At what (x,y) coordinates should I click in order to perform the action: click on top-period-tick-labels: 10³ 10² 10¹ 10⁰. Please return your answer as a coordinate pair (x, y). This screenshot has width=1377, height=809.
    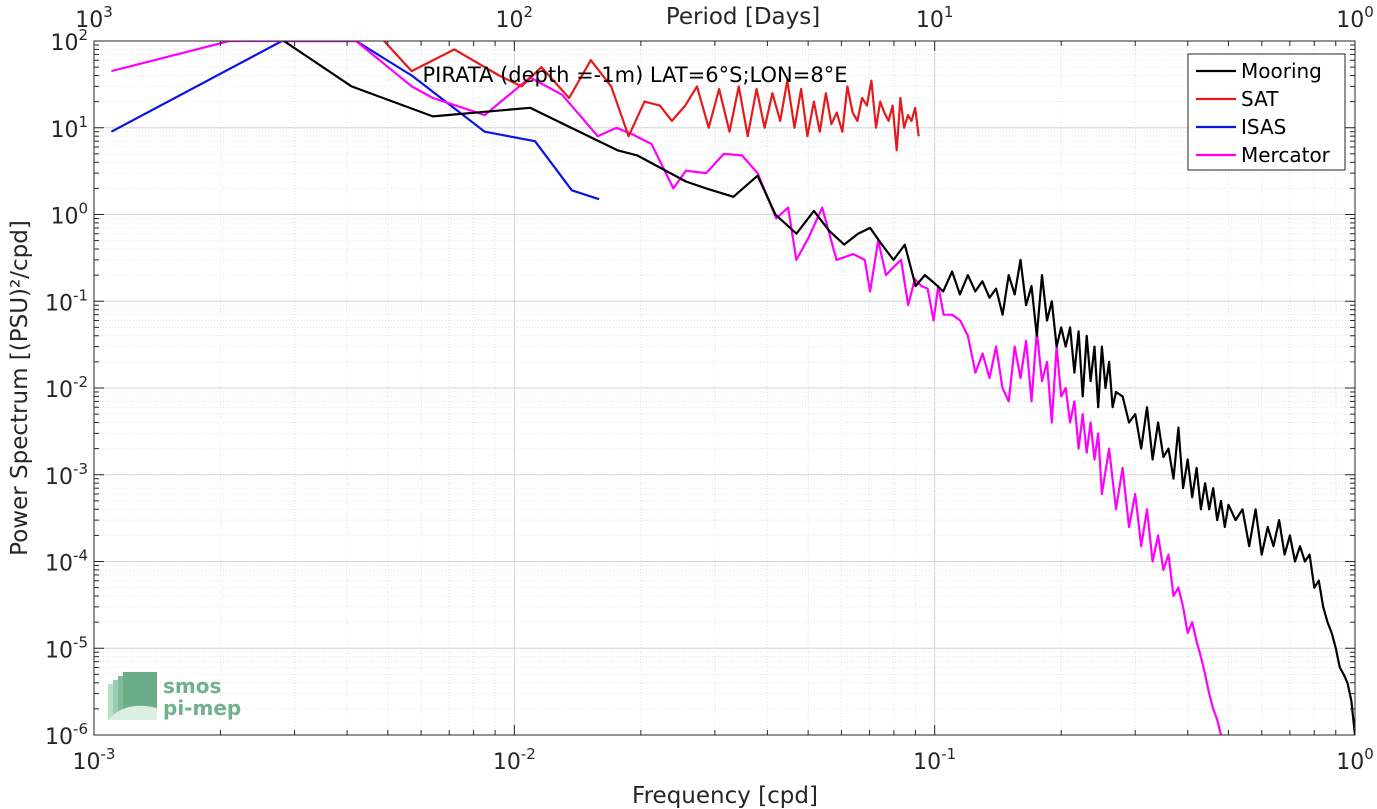
    Looking at the image, I should click on (724, 18).